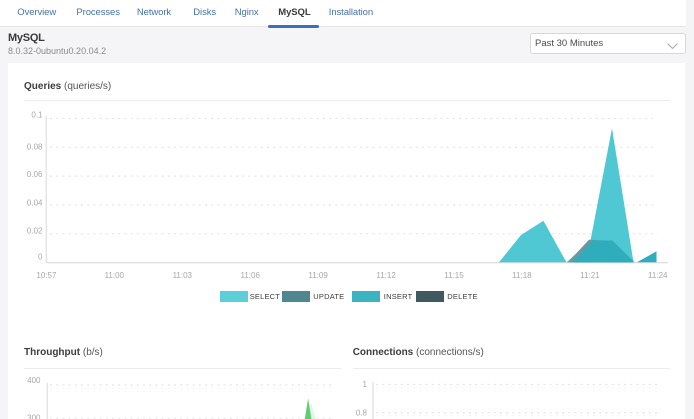  Describe the element at coordinates (35, 202) in the screenshot. I see `svg-text: 0.04` at that location.